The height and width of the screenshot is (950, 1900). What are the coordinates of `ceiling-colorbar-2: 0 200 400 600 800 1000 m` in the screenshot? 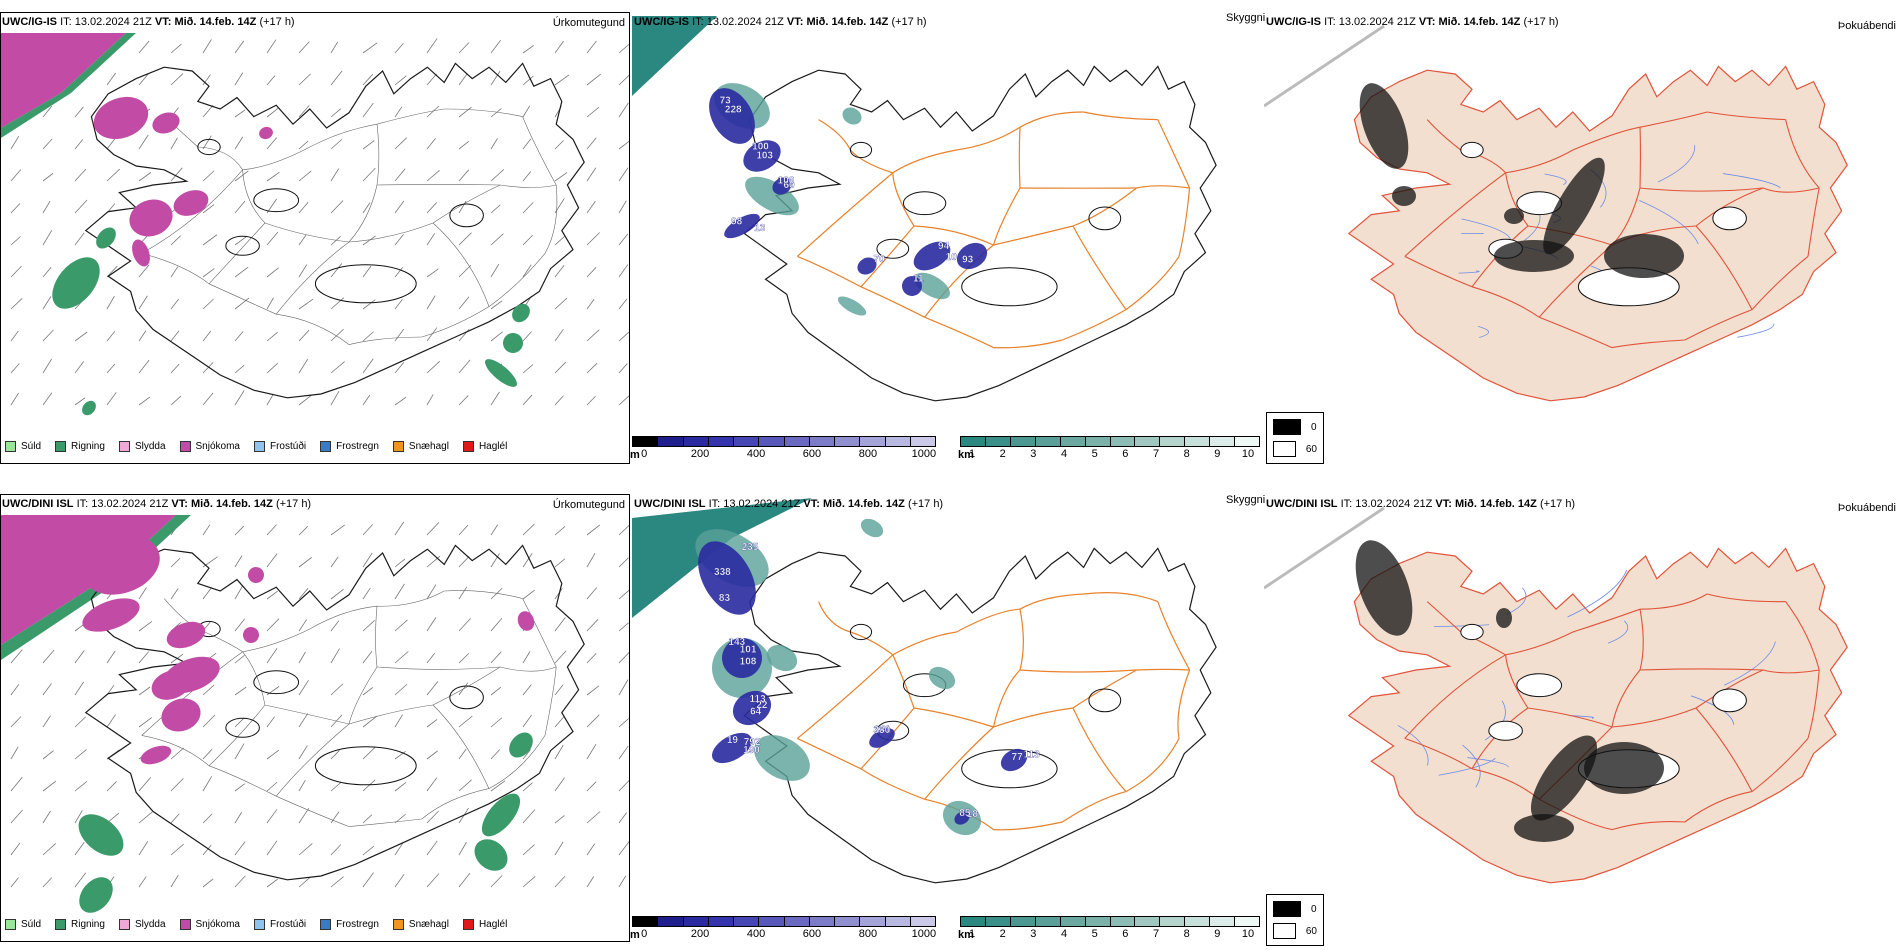 It's located at (783, 928).